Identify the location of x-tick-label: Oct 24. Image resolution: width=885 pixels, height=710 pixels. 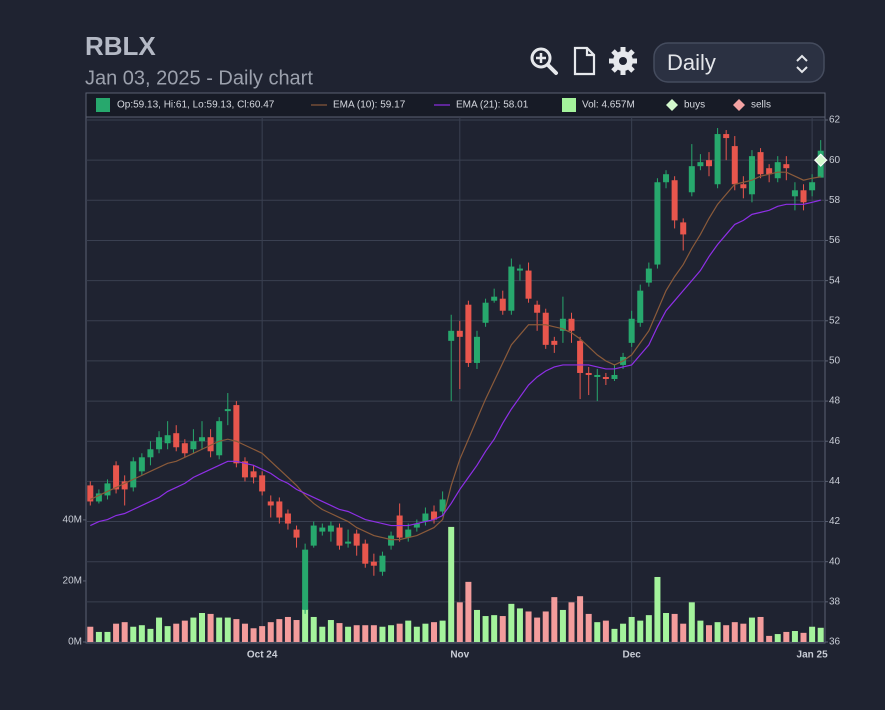
(262, 655).